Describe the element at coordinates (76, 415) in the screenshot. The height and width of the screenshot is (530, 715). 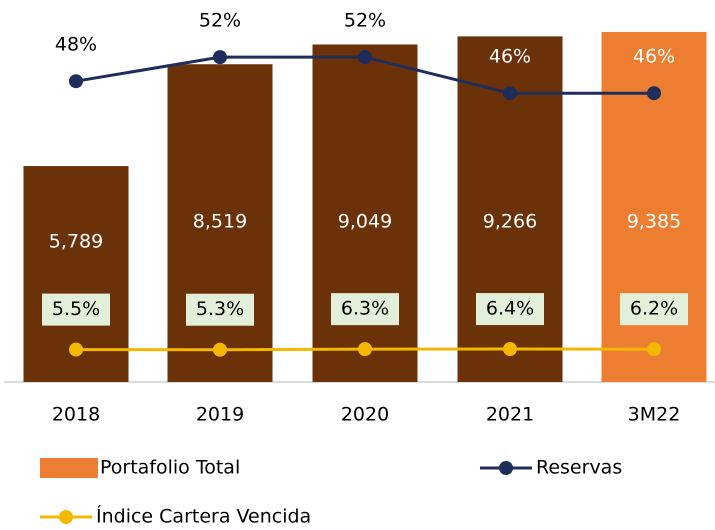
I see `x-tick-label: 2018` at that location.